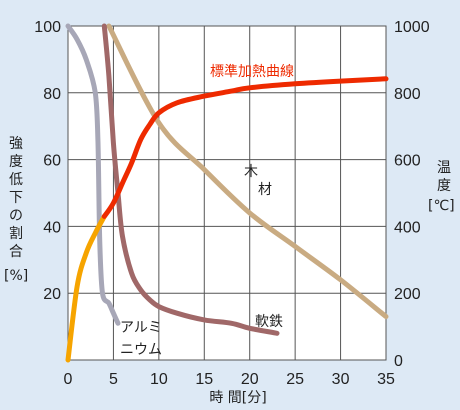  I want to click on y-left-label-char: 割, so click(16, 233).